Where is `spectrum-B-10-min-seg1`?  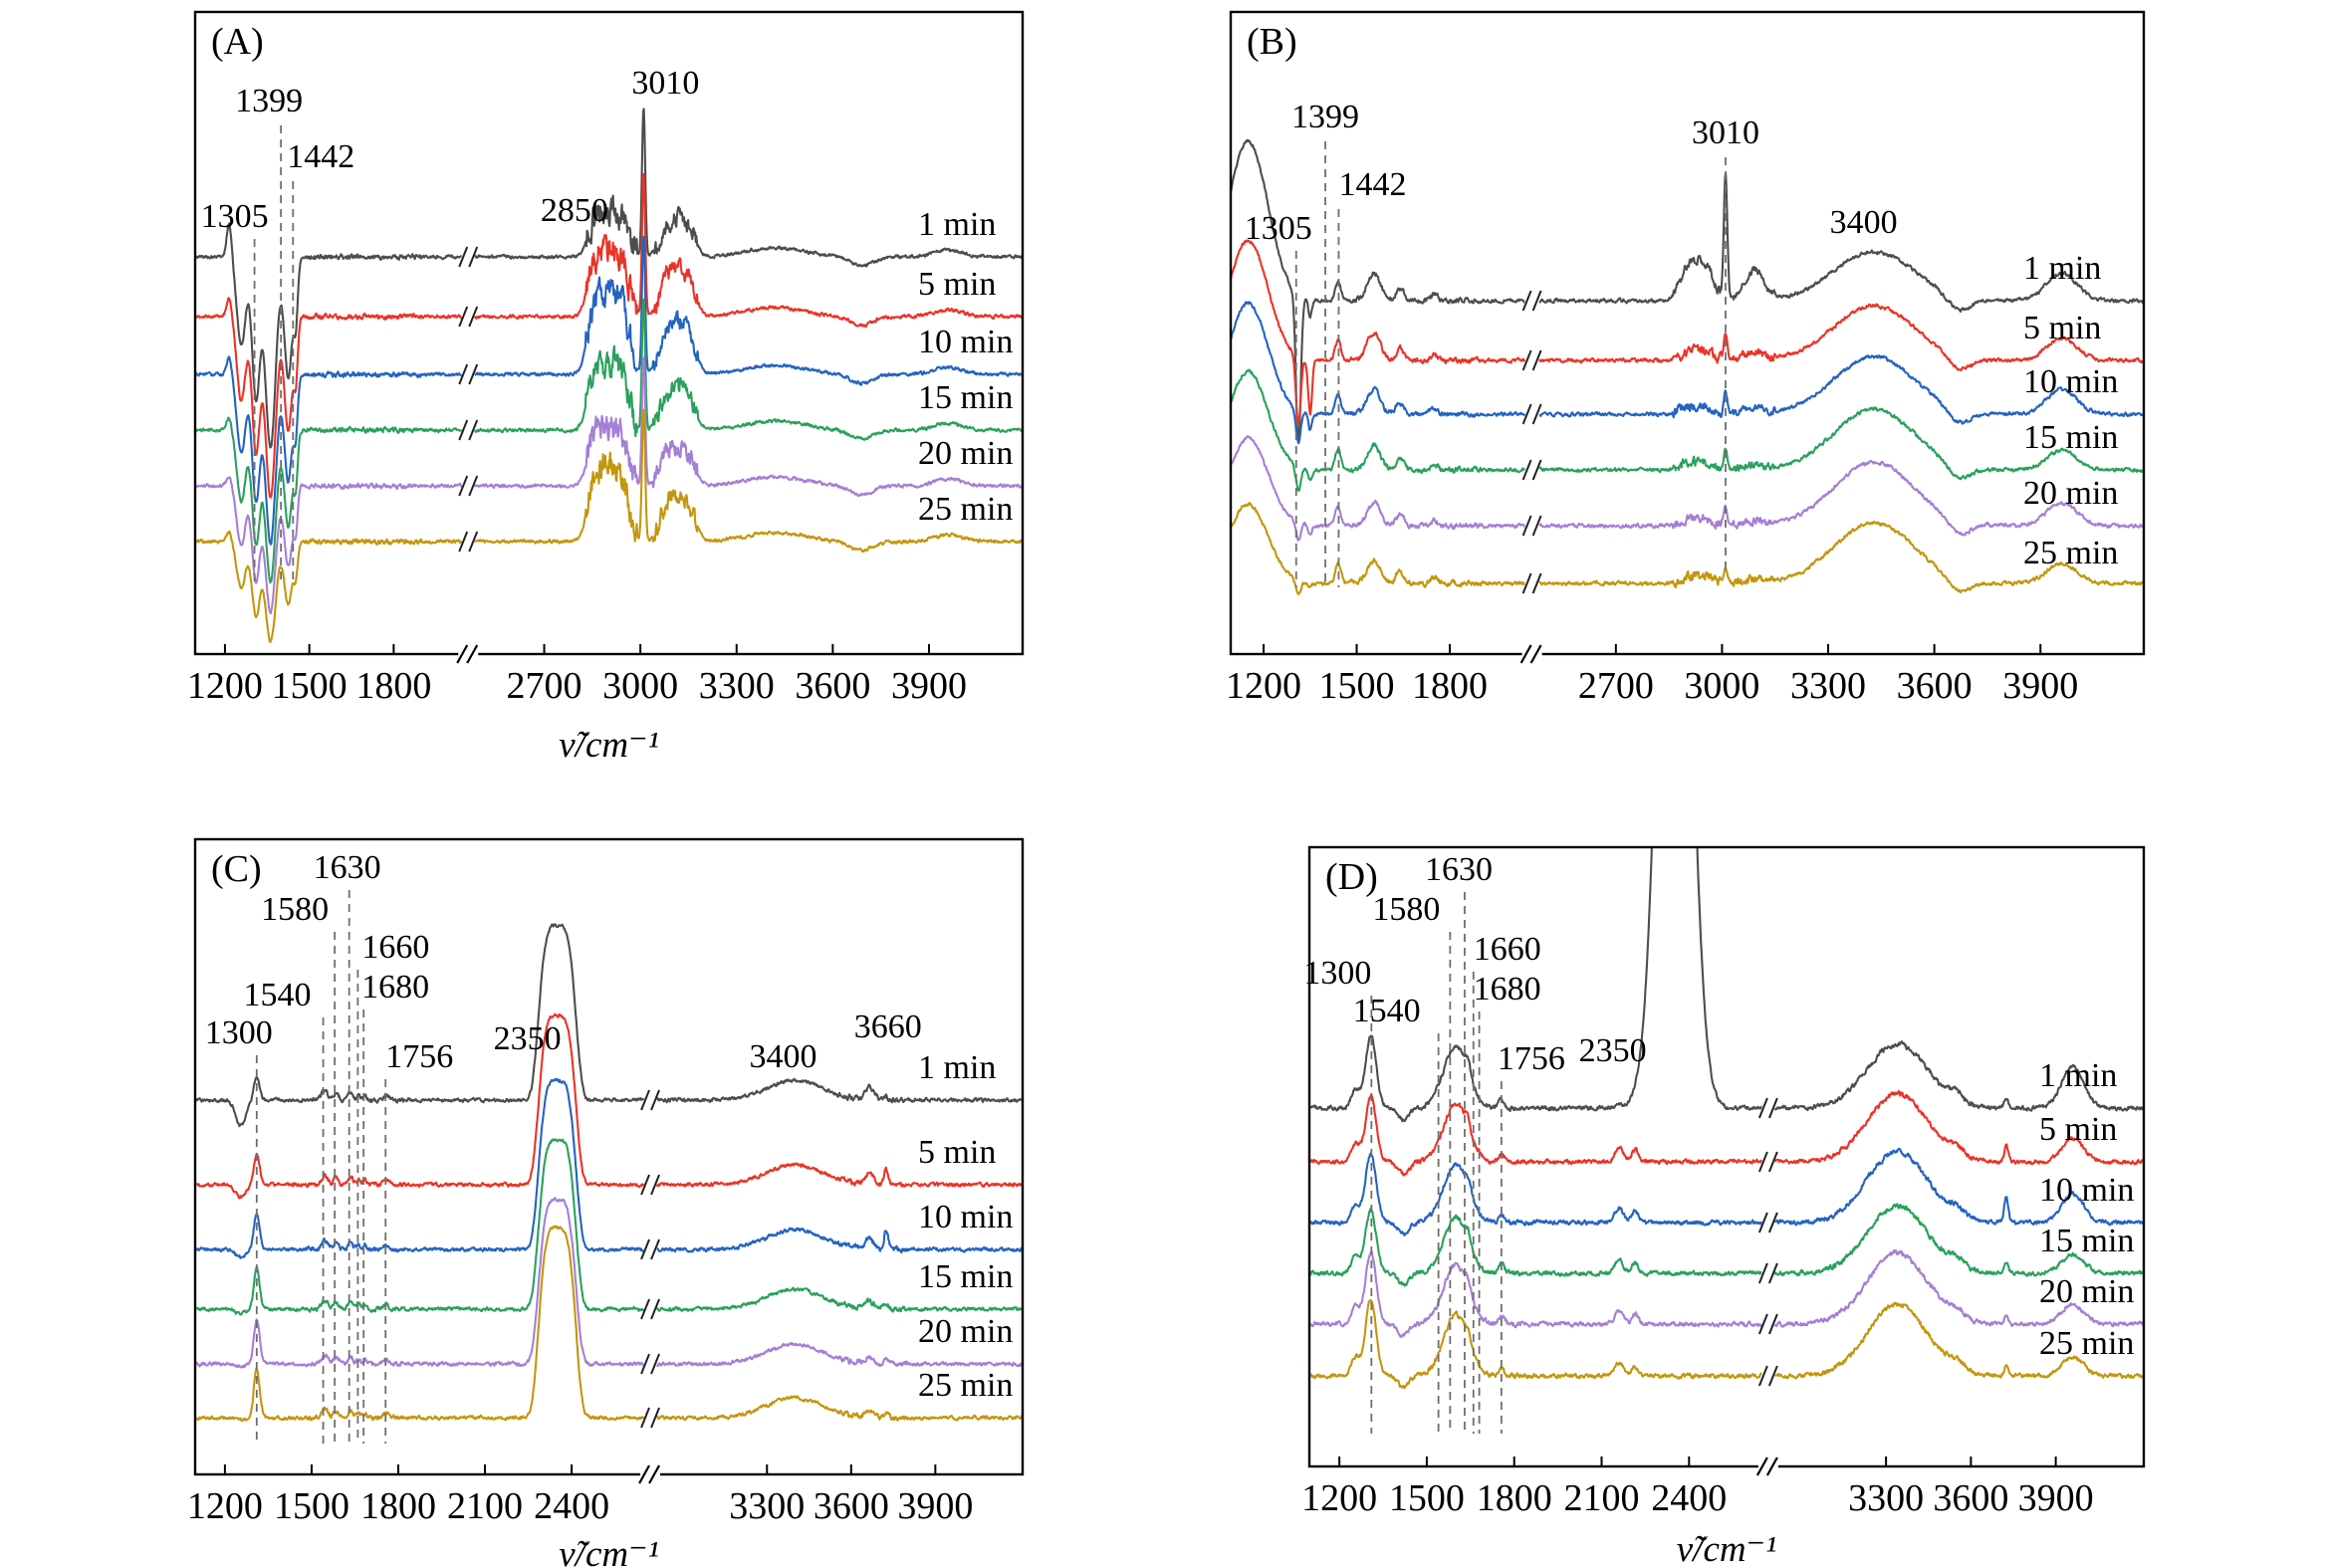 spectrum-B-10-min-seg1 is located at coordinates (1379, 373).